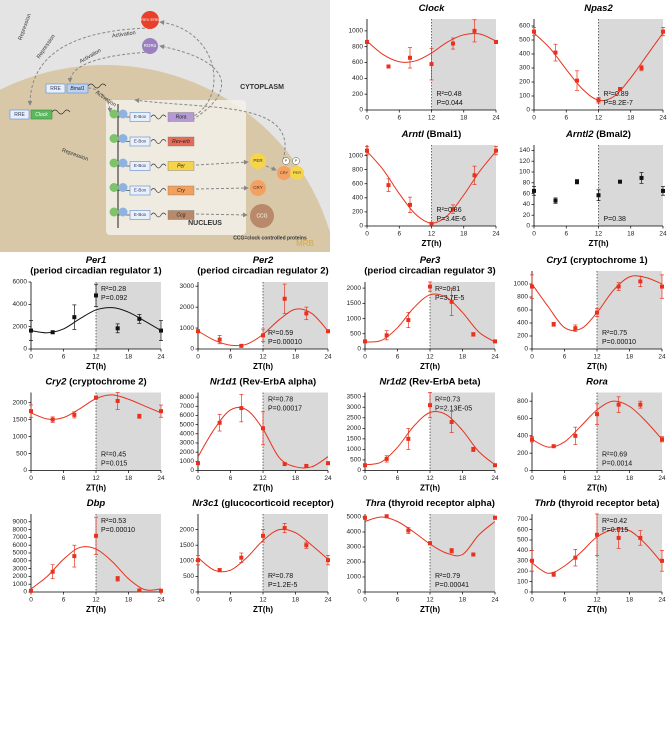 This screenshot has height=738, width=668. I want to click on protein-label: CCG, so click(261, 216).